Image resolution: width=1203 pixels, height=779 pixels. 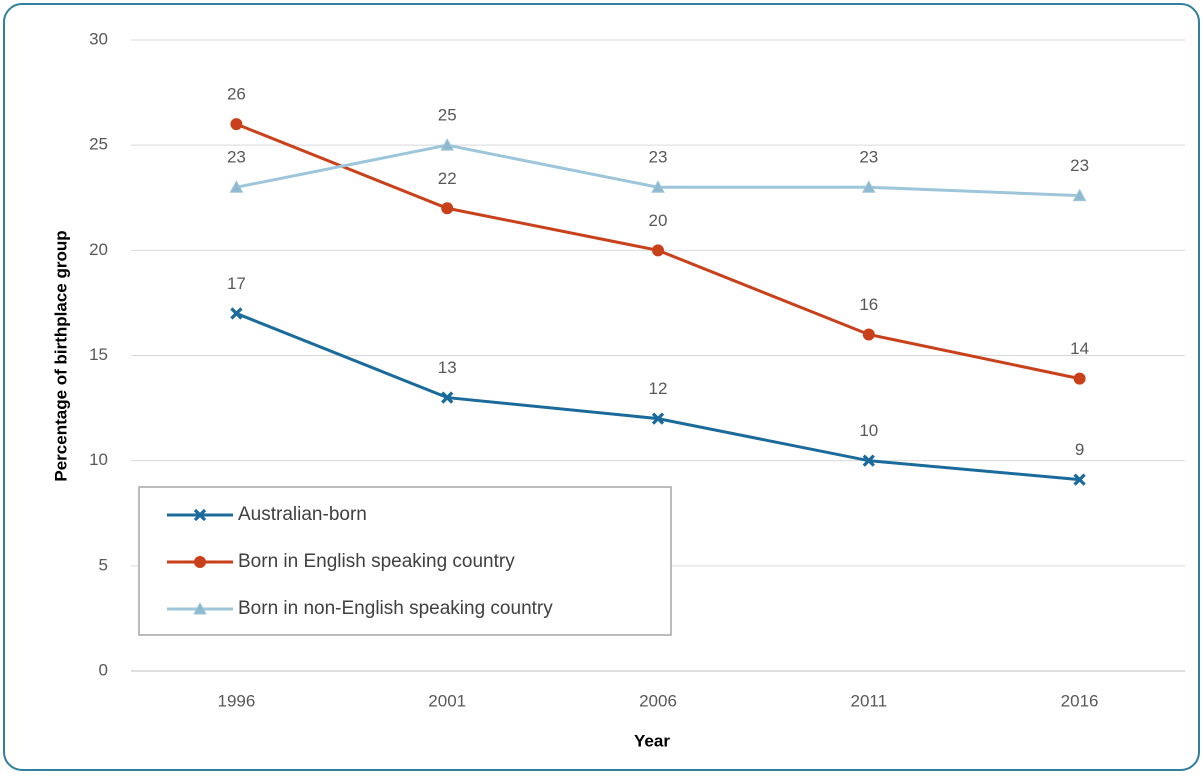 What do you see at coordinates (98, 249) in the screenshot?
I see `y-tick-label: 20` at bounding box center [98, 249].